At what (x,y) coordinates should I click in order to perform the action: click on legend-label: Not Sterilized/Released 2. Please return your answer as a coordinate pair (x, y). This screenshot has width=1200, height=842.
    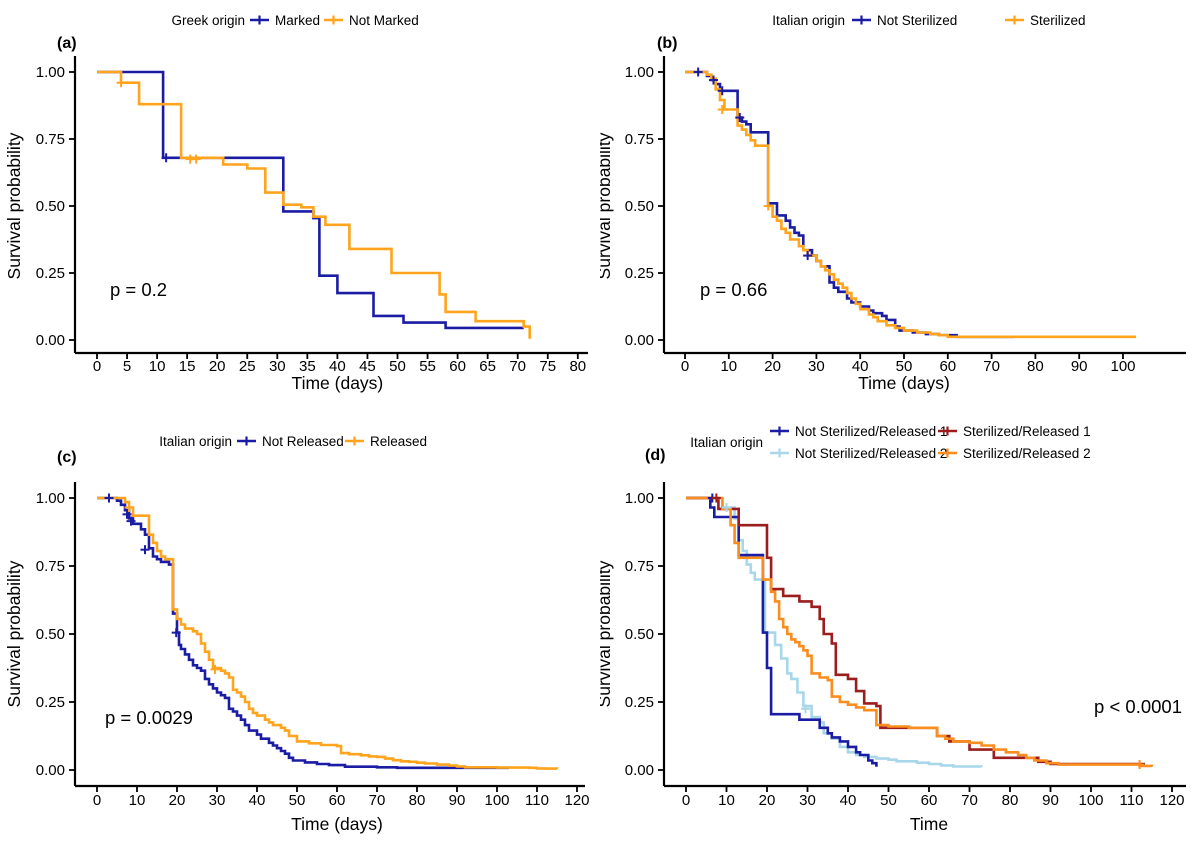
    Looking at the image, I should click on (871, 453).